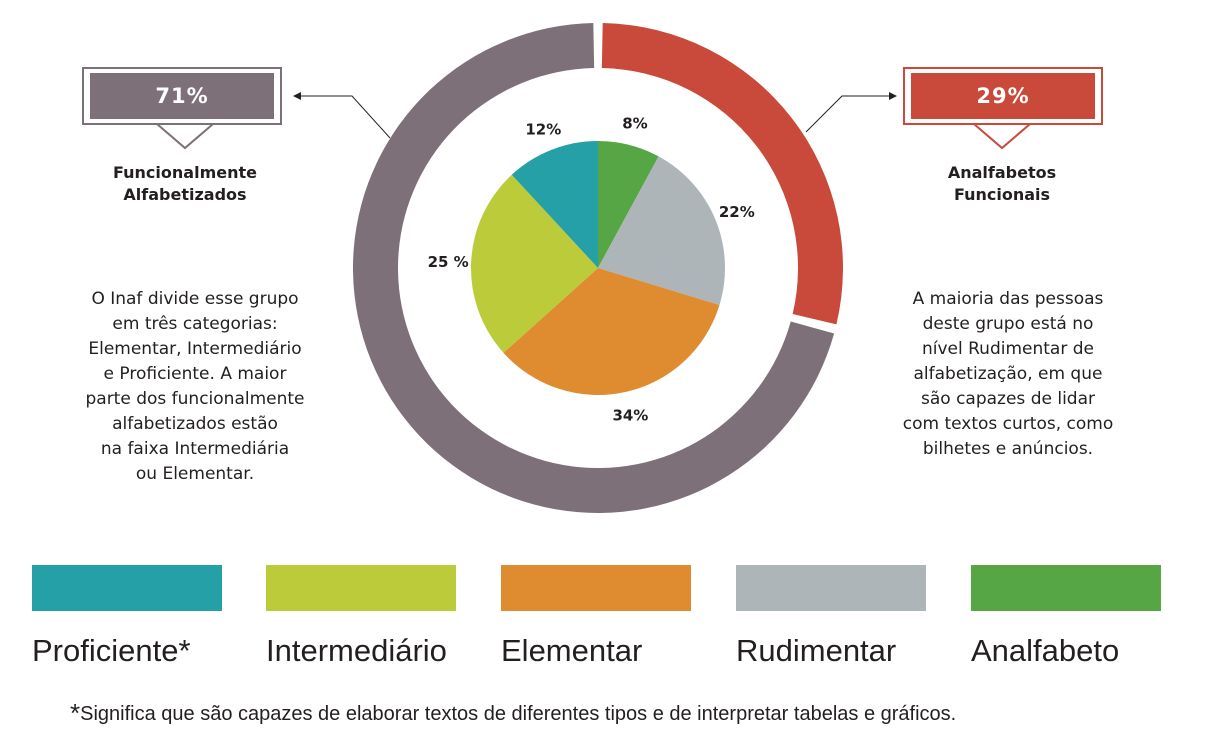  I want to click on pie-label-intermediario: 25 %, so click(448, 262).